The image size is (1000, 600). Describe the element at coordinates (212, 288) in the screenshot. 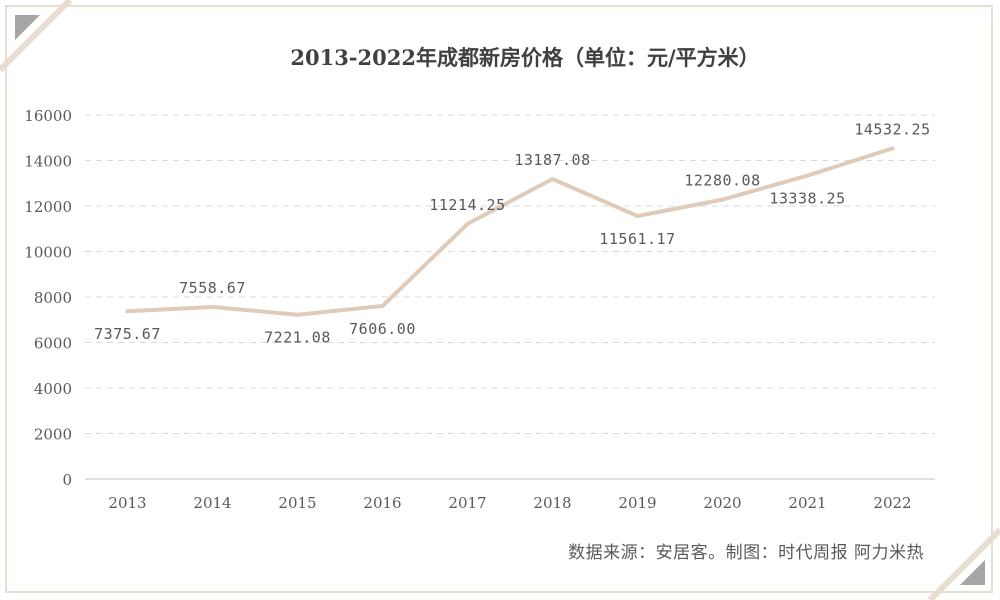

I see `data-label: 7558.67` at that location.